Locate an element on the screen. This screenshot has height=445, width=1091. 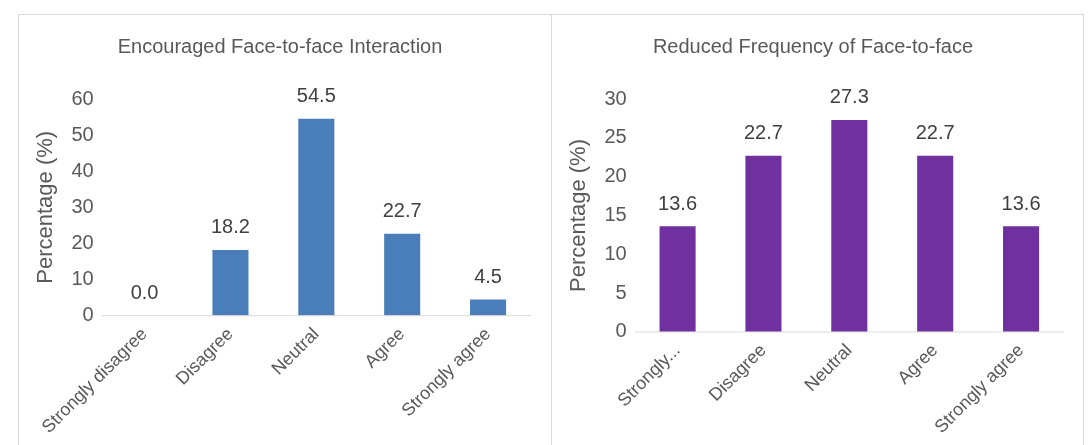
y-tick-label: 25 is located at coordinates (615, 136).